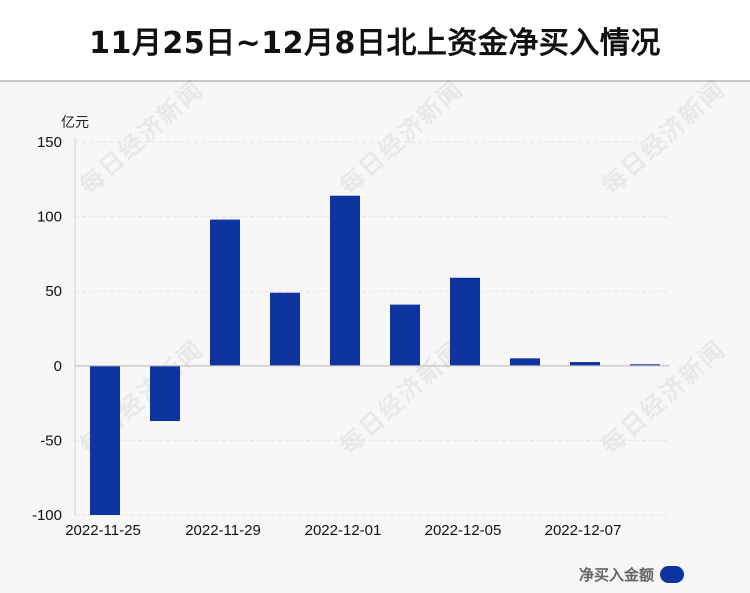 Image resolution: width=750 pixels, height=593 pixels. What do you see at coordinates (343, 530) in the screenshot?
I see `x-tick-label: 2022-12-01` at bounding box center [343, 530].